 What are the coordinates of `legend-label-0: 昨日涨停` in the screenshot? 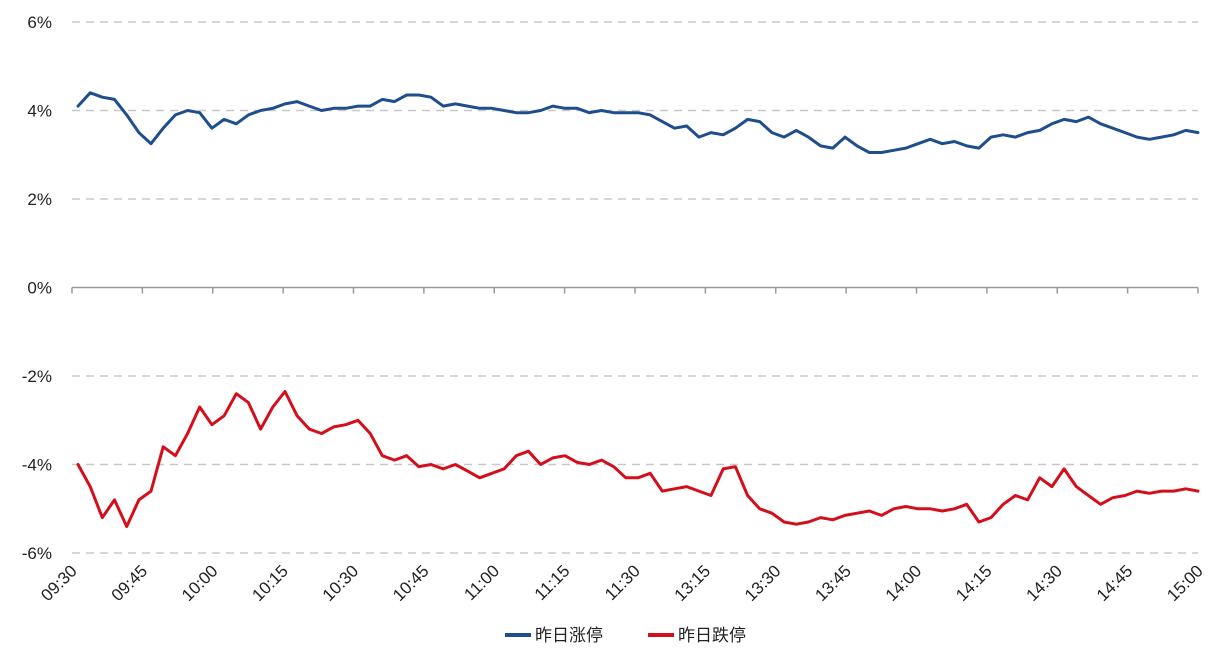 It's located at (569, 636).